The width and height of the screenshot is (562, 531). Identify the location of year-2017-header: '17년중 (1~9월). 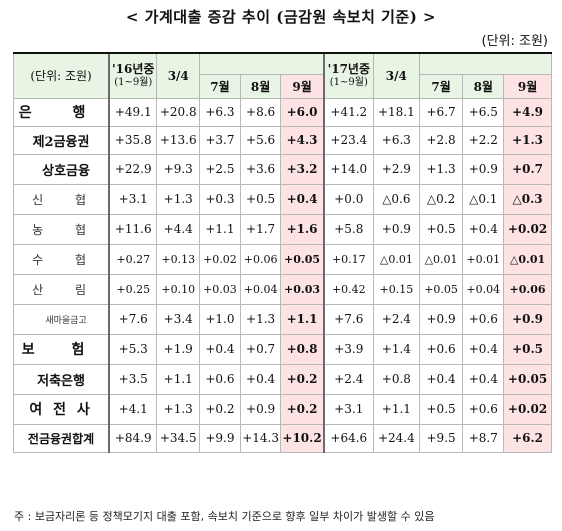
(348, 75).